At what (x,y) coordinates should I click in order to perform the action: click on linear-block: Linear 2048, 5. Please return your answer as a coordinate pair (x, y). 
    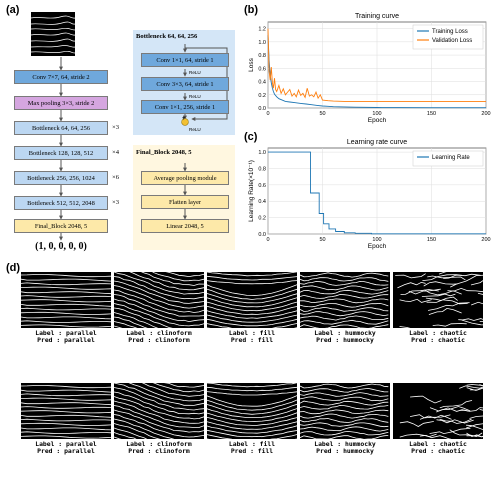
    Looking at the image, I should click on (185, 226).